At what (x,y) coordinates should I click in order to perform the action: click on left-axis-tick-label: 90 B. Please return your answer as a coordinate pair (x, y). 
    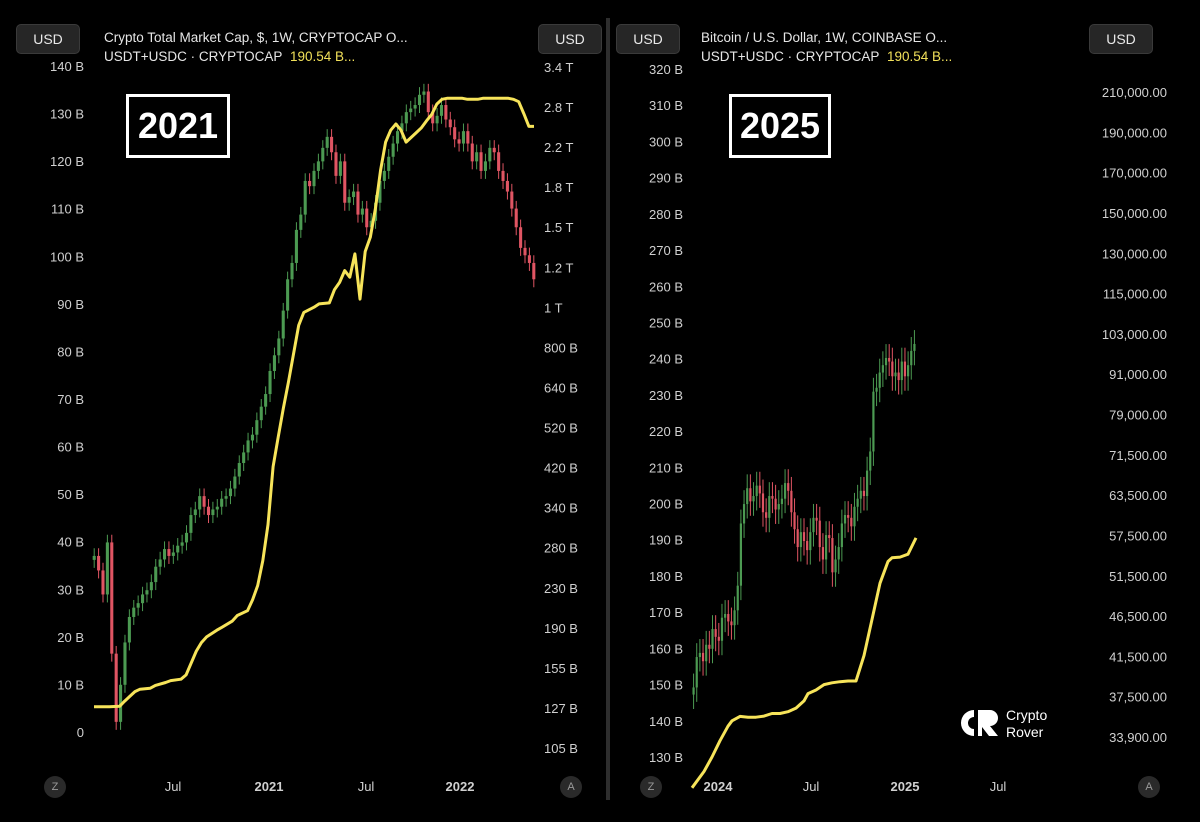
    Looking at the image, I should click on (70, 304).